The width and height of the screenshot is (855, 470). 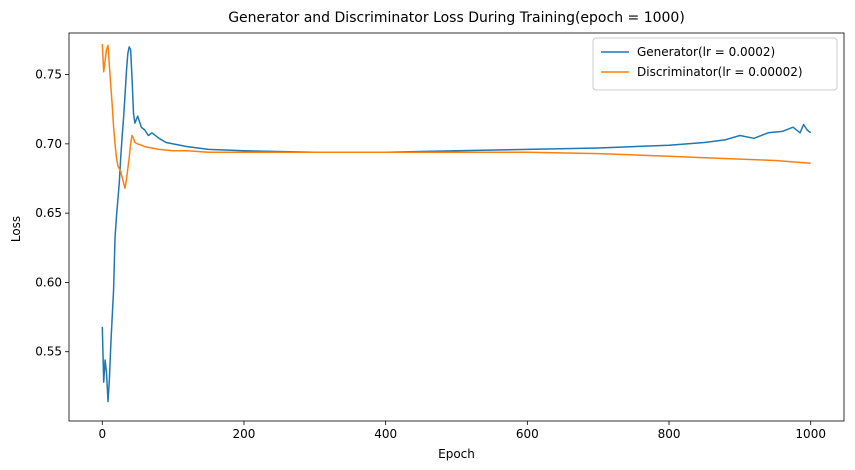 I want to click on legend-box, so click(x=715, y=64).